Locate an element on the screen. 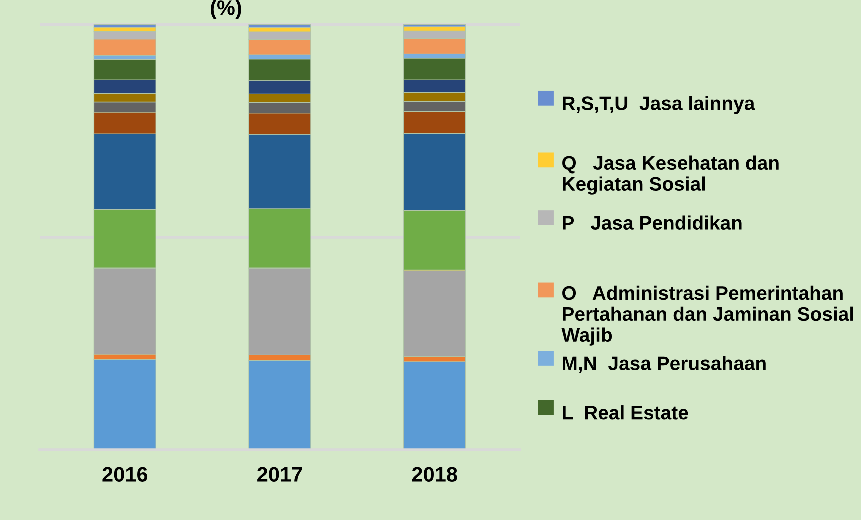 Image resolution: width=861 pixels, height=520 pixels. x-tick-label: 2017 is located at coordinates (280, 474).